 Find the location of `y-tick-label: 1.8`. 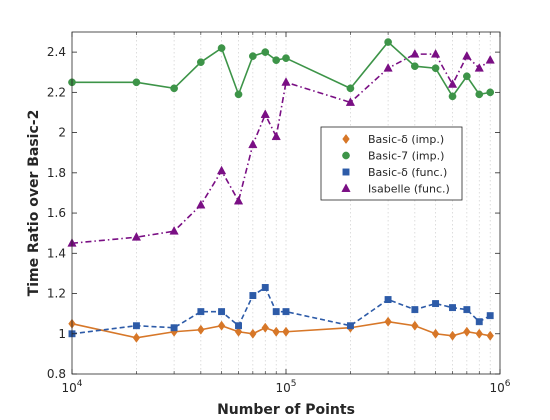

y-tick-label: 1.8 is located at coordinates (56, 173).